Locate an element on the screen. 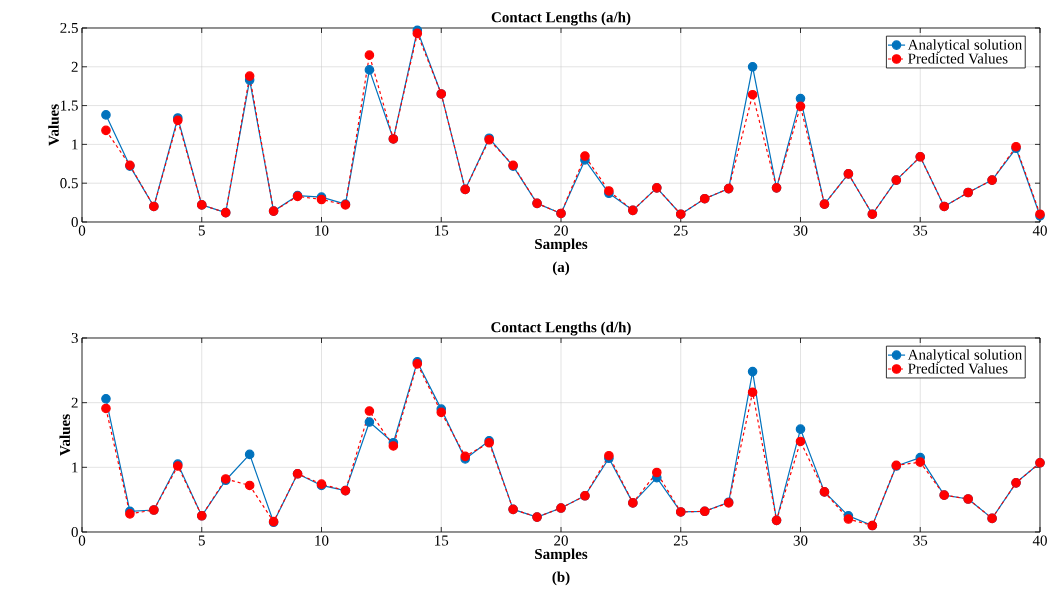  chart-title: Contact Lengths (d/h) is located at coordinates (561, 328).